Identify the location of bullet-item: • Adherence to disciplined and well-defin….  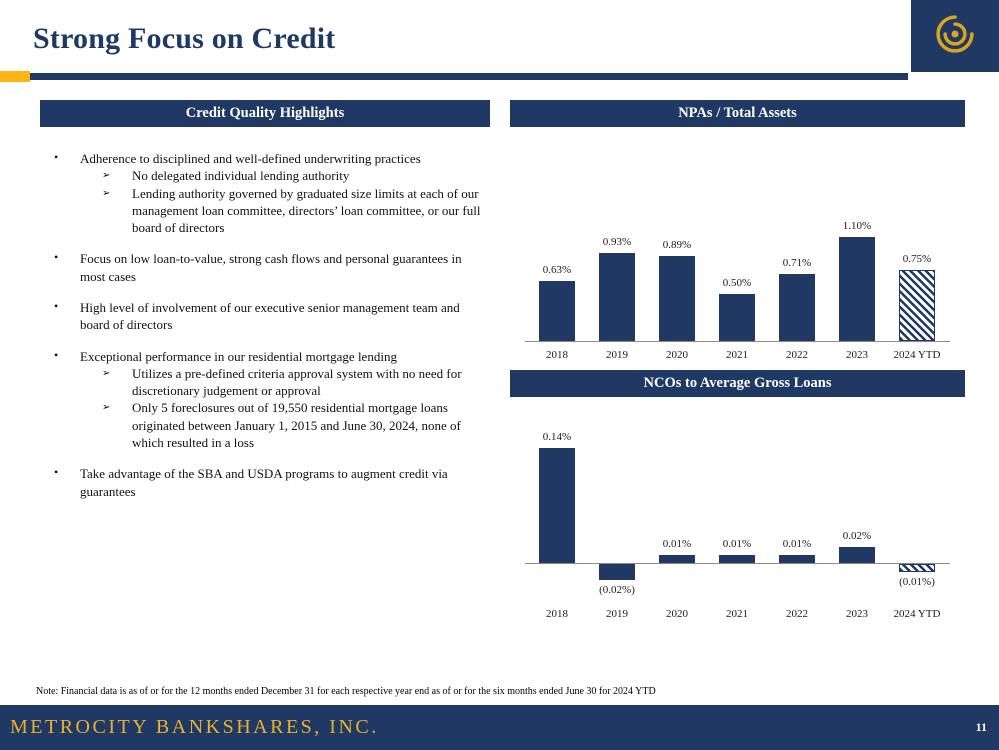
(265, 193).